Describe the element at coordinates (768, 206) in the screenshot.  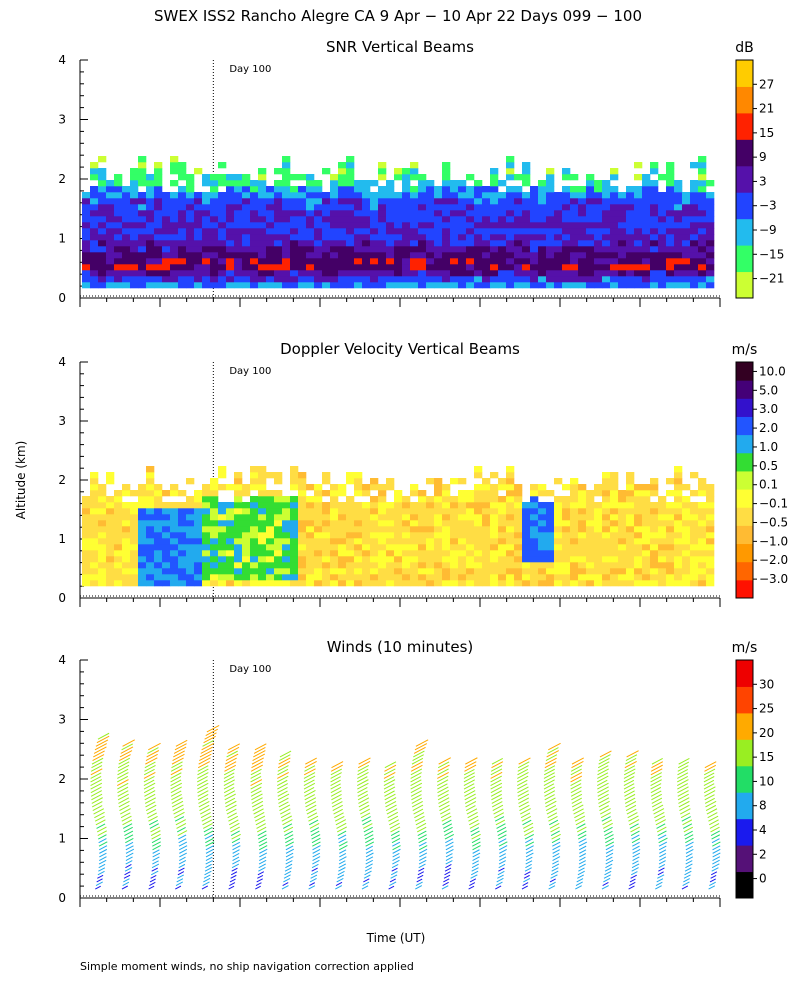
I see `snr-colorbar-tick-label: −3` at that location.